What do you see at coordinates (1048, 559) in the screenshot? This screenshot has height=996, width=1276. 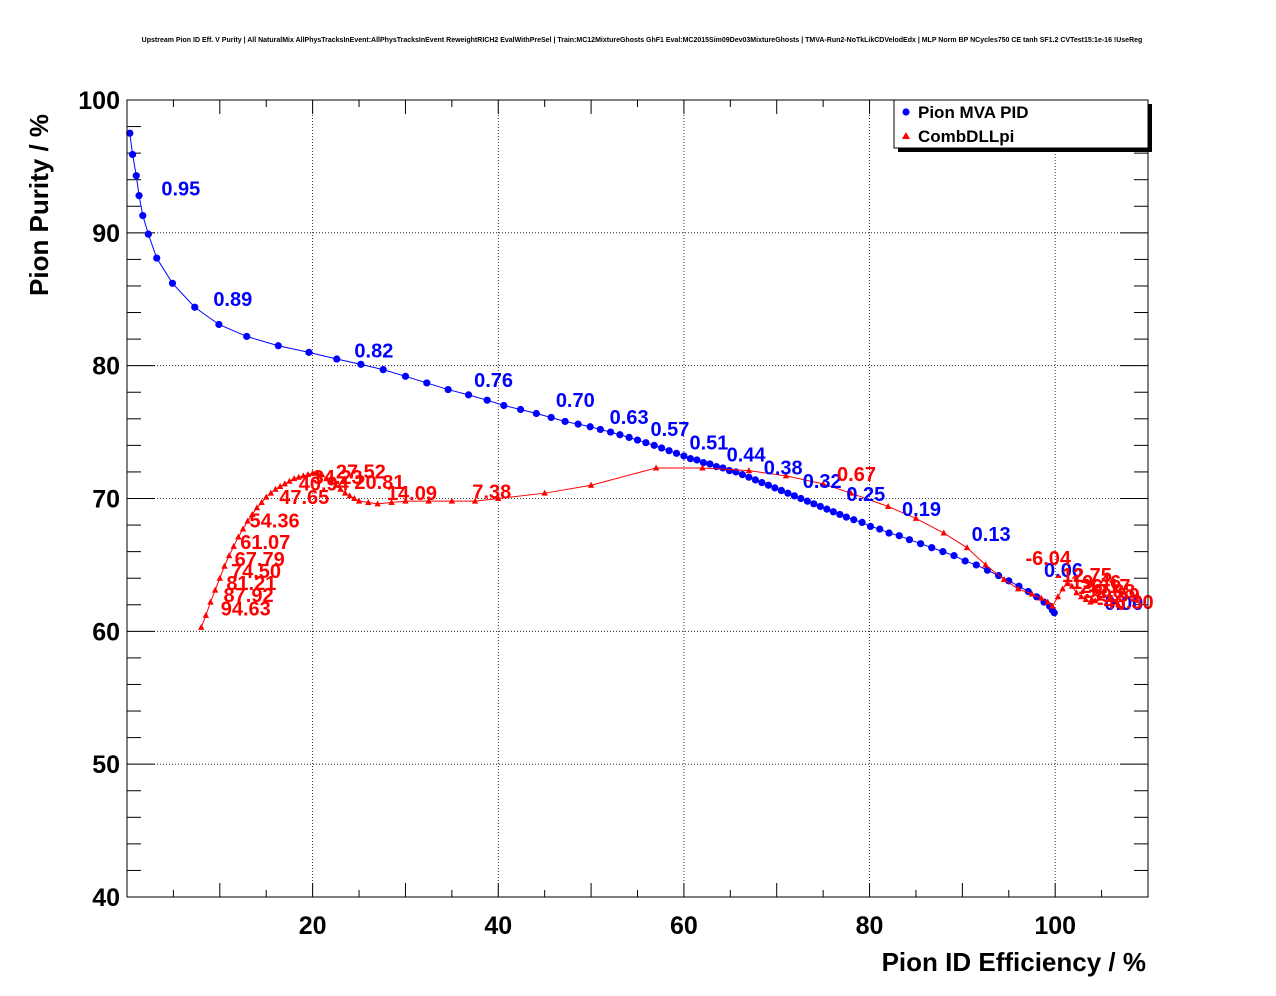 I see `point-label: -6.04` at bounding box center [1048, 559].